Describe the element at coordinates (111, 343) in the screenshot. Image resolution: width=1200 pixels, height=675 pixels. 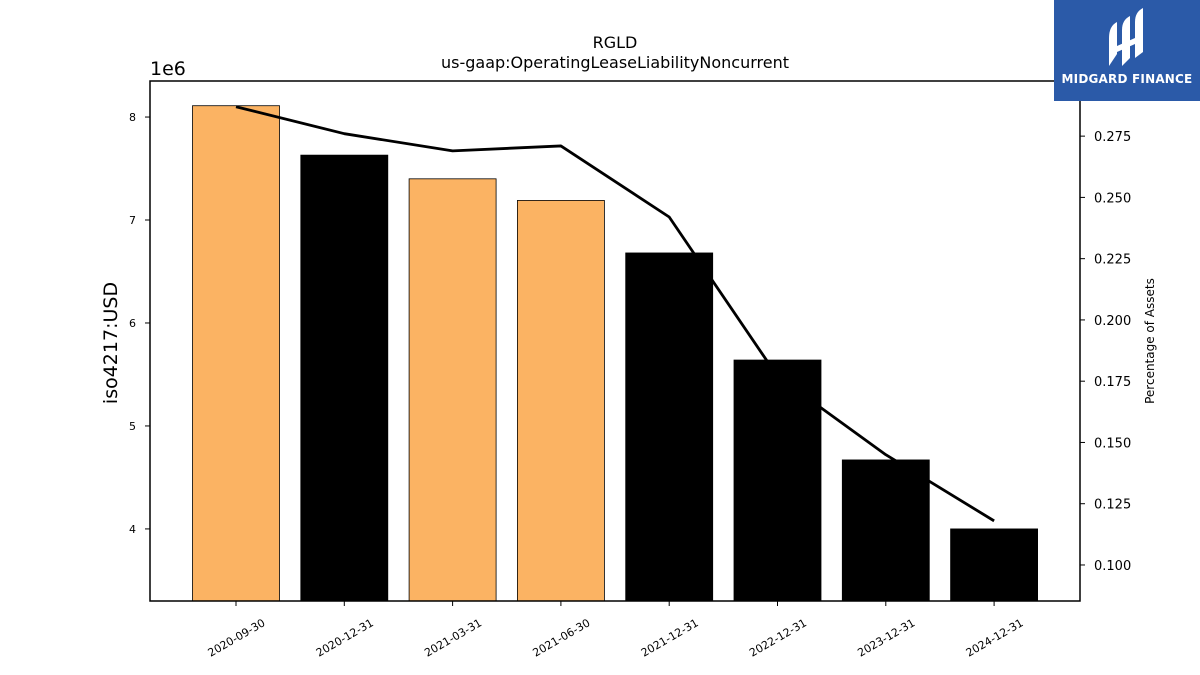
I see `y-axis-label: iso4217:USD` at that location.